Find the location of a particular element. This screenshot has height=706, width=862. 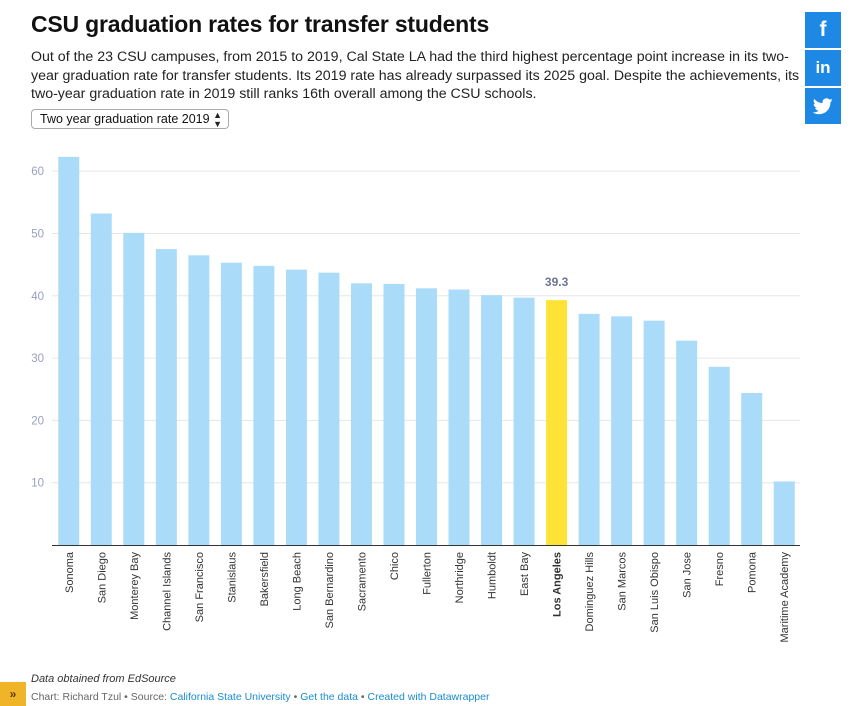

x-tick-label: Humboldt is located at coordinates (493, 575).